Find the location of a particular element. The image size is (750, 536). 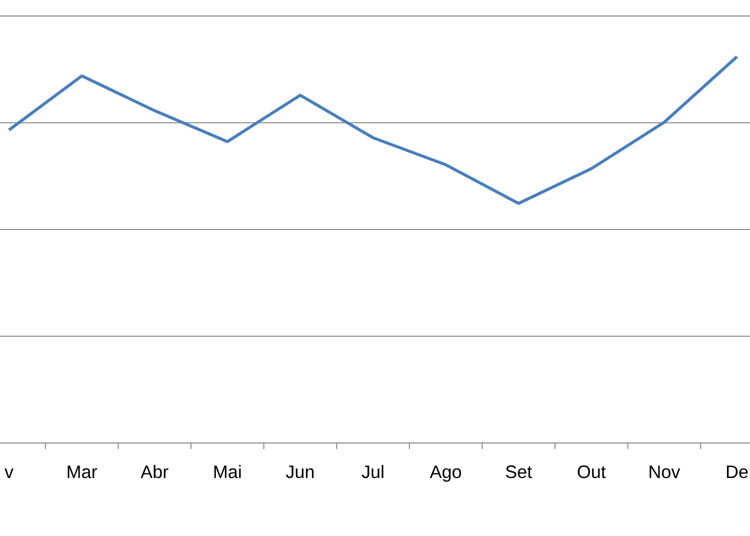

x-tick-label: Mai is located at coordinates (227, 471).